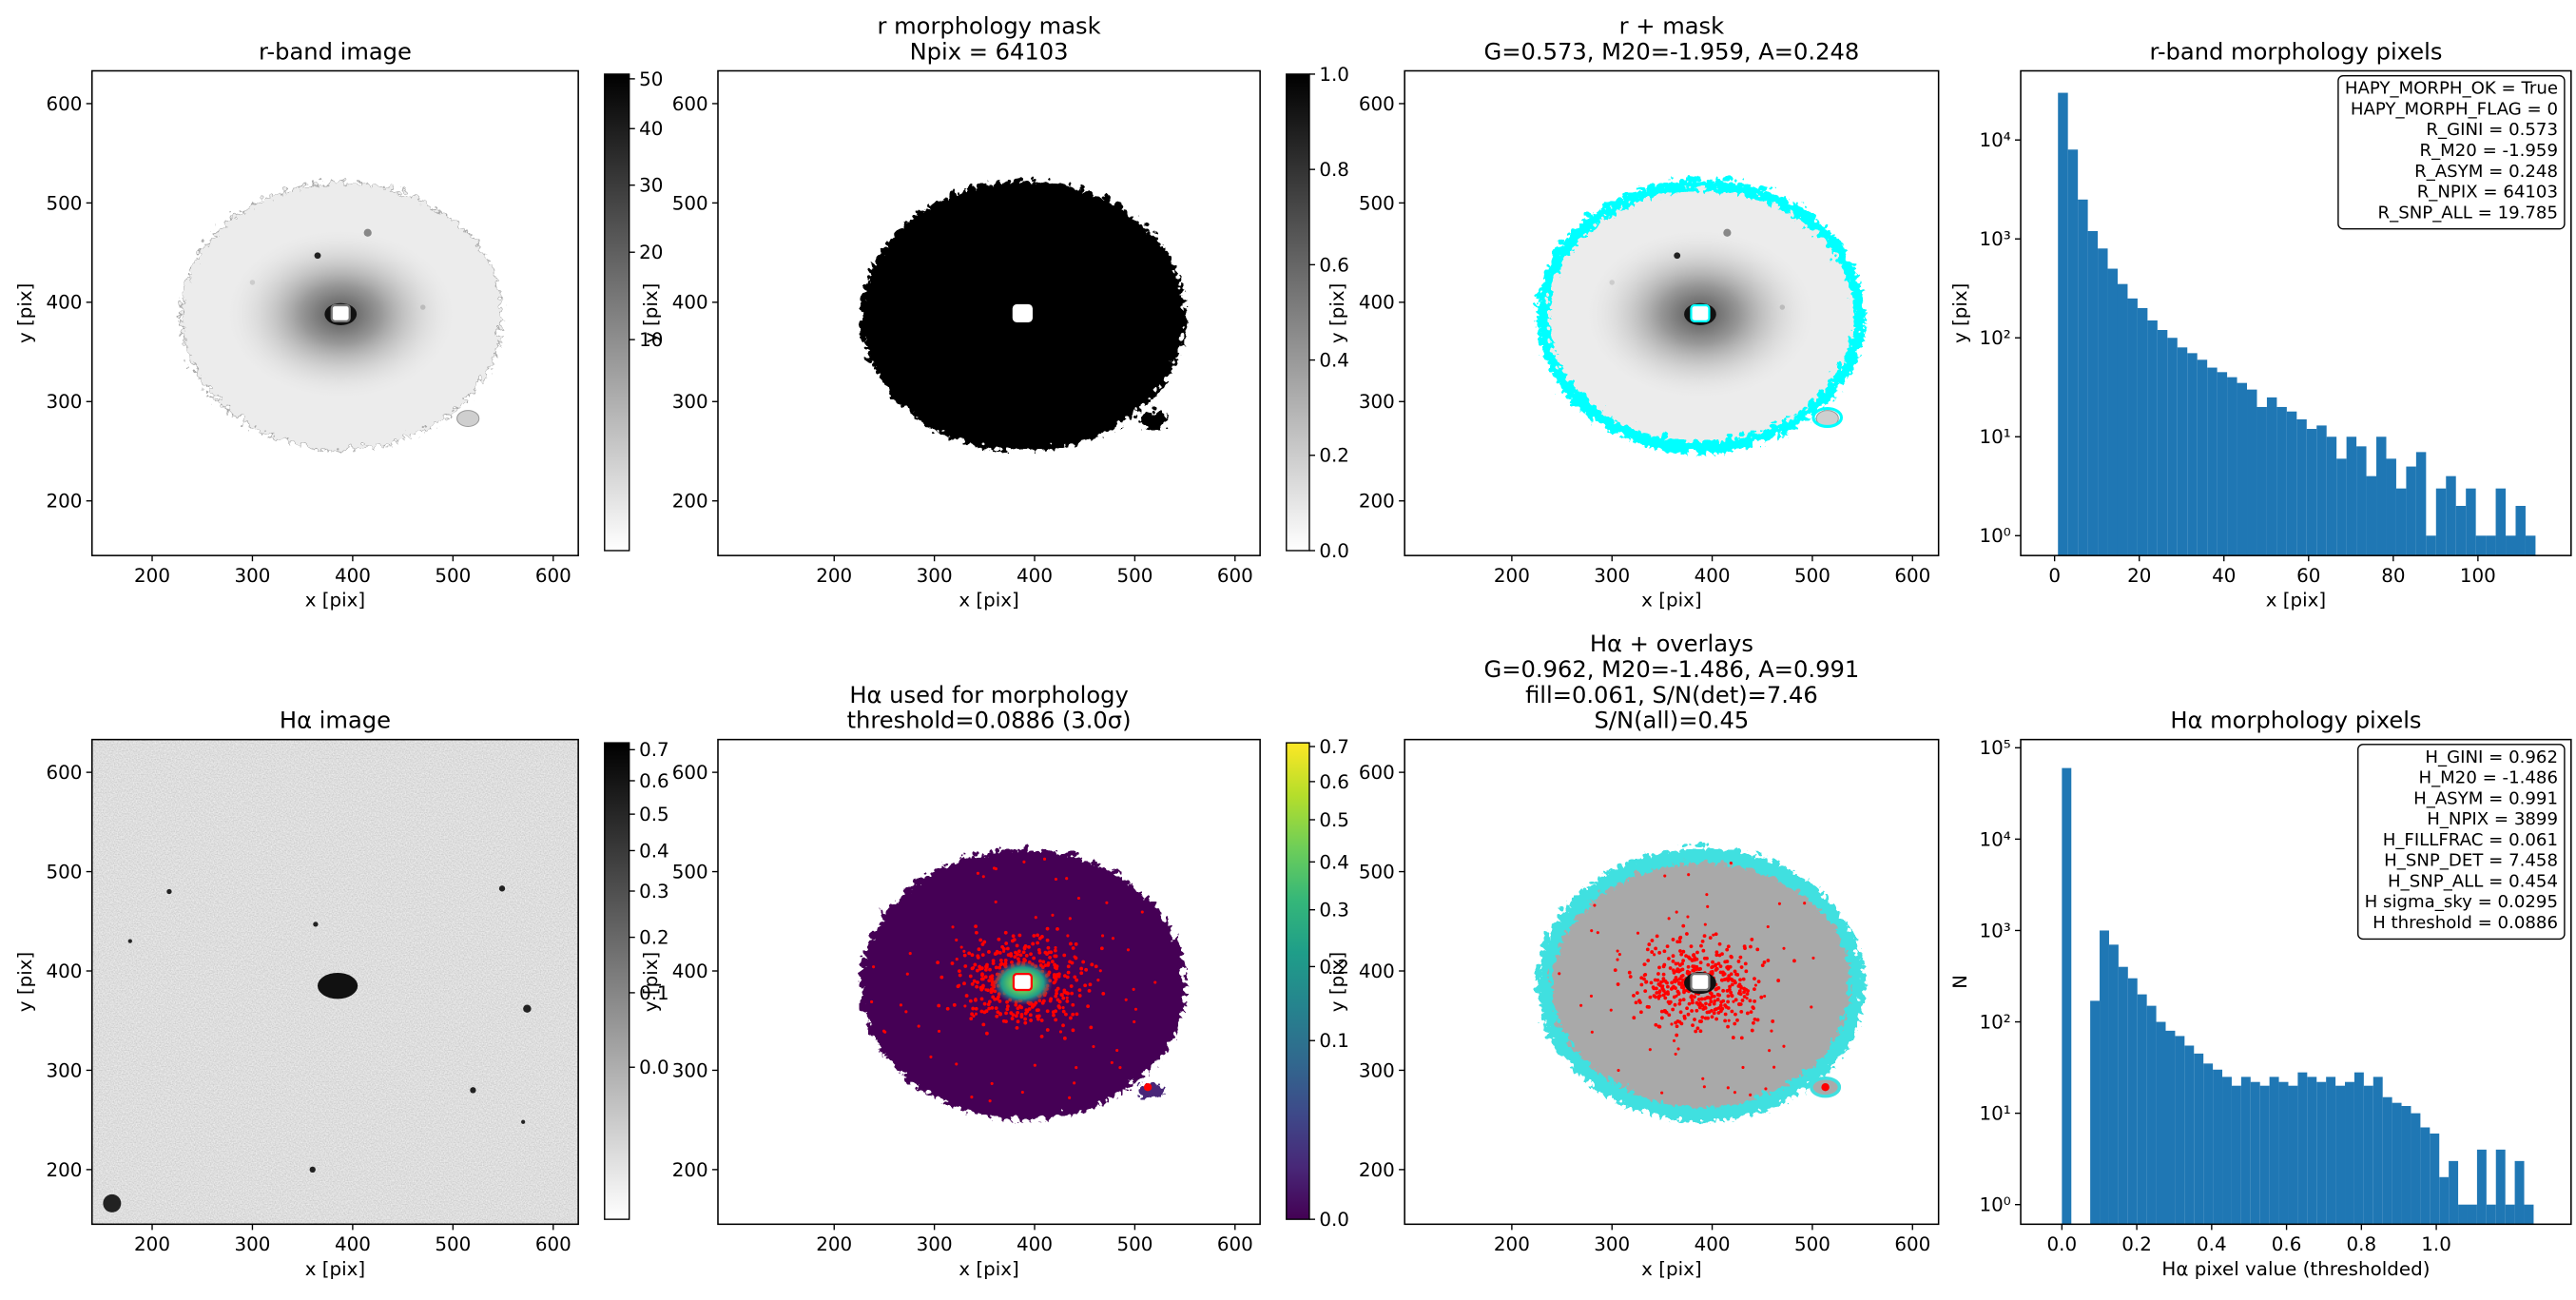  I want to click on y-tick-label: 10⁰, so click(1994, 536).